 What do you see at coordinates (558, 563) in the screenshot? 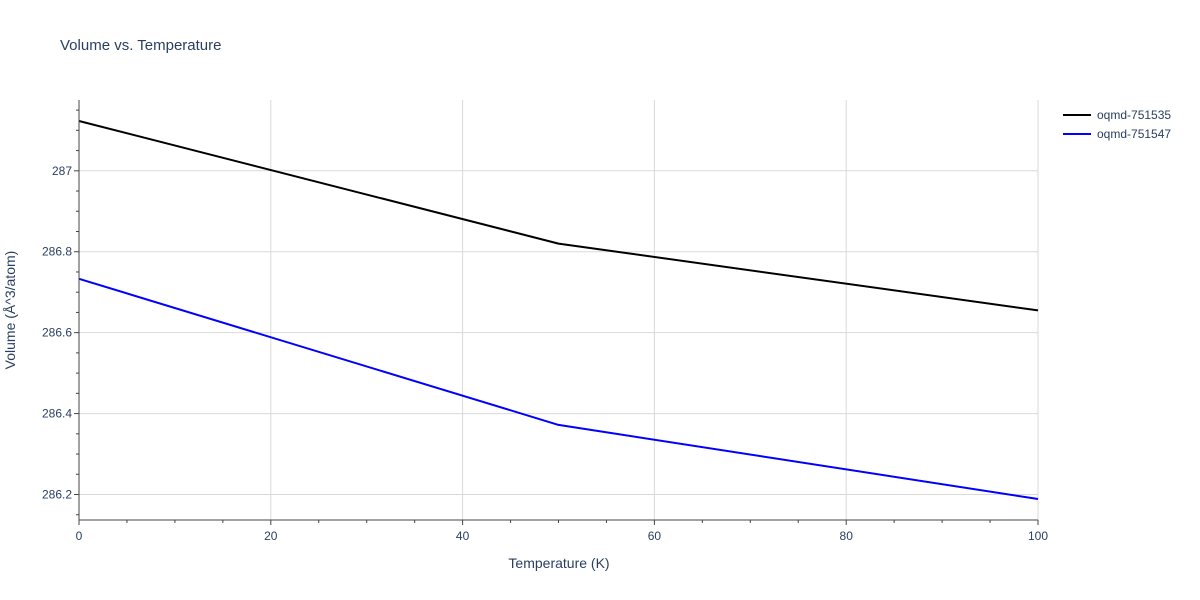
I see `x-axis-title: Temperature (K)` at bounding box center [558, 563].